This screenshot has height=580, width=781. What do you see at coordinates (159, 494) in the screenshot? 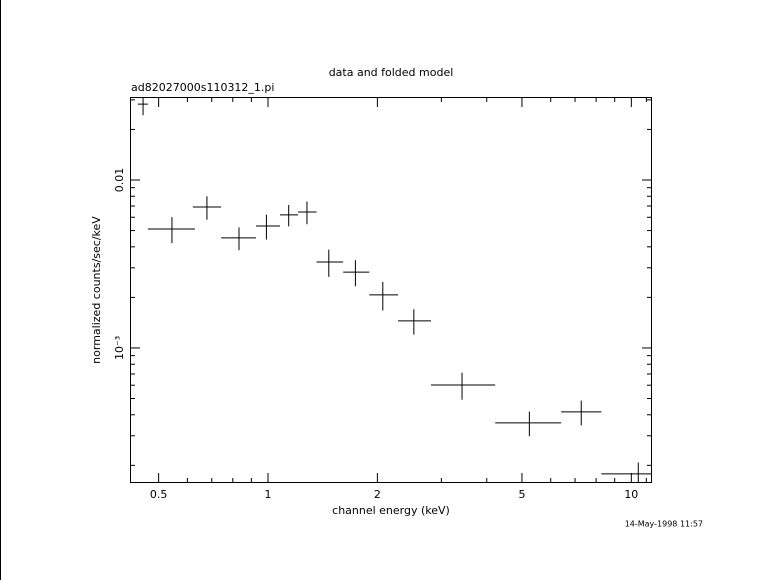
I see `x-tick-label: 0.5` at bounding box center [159, 494].